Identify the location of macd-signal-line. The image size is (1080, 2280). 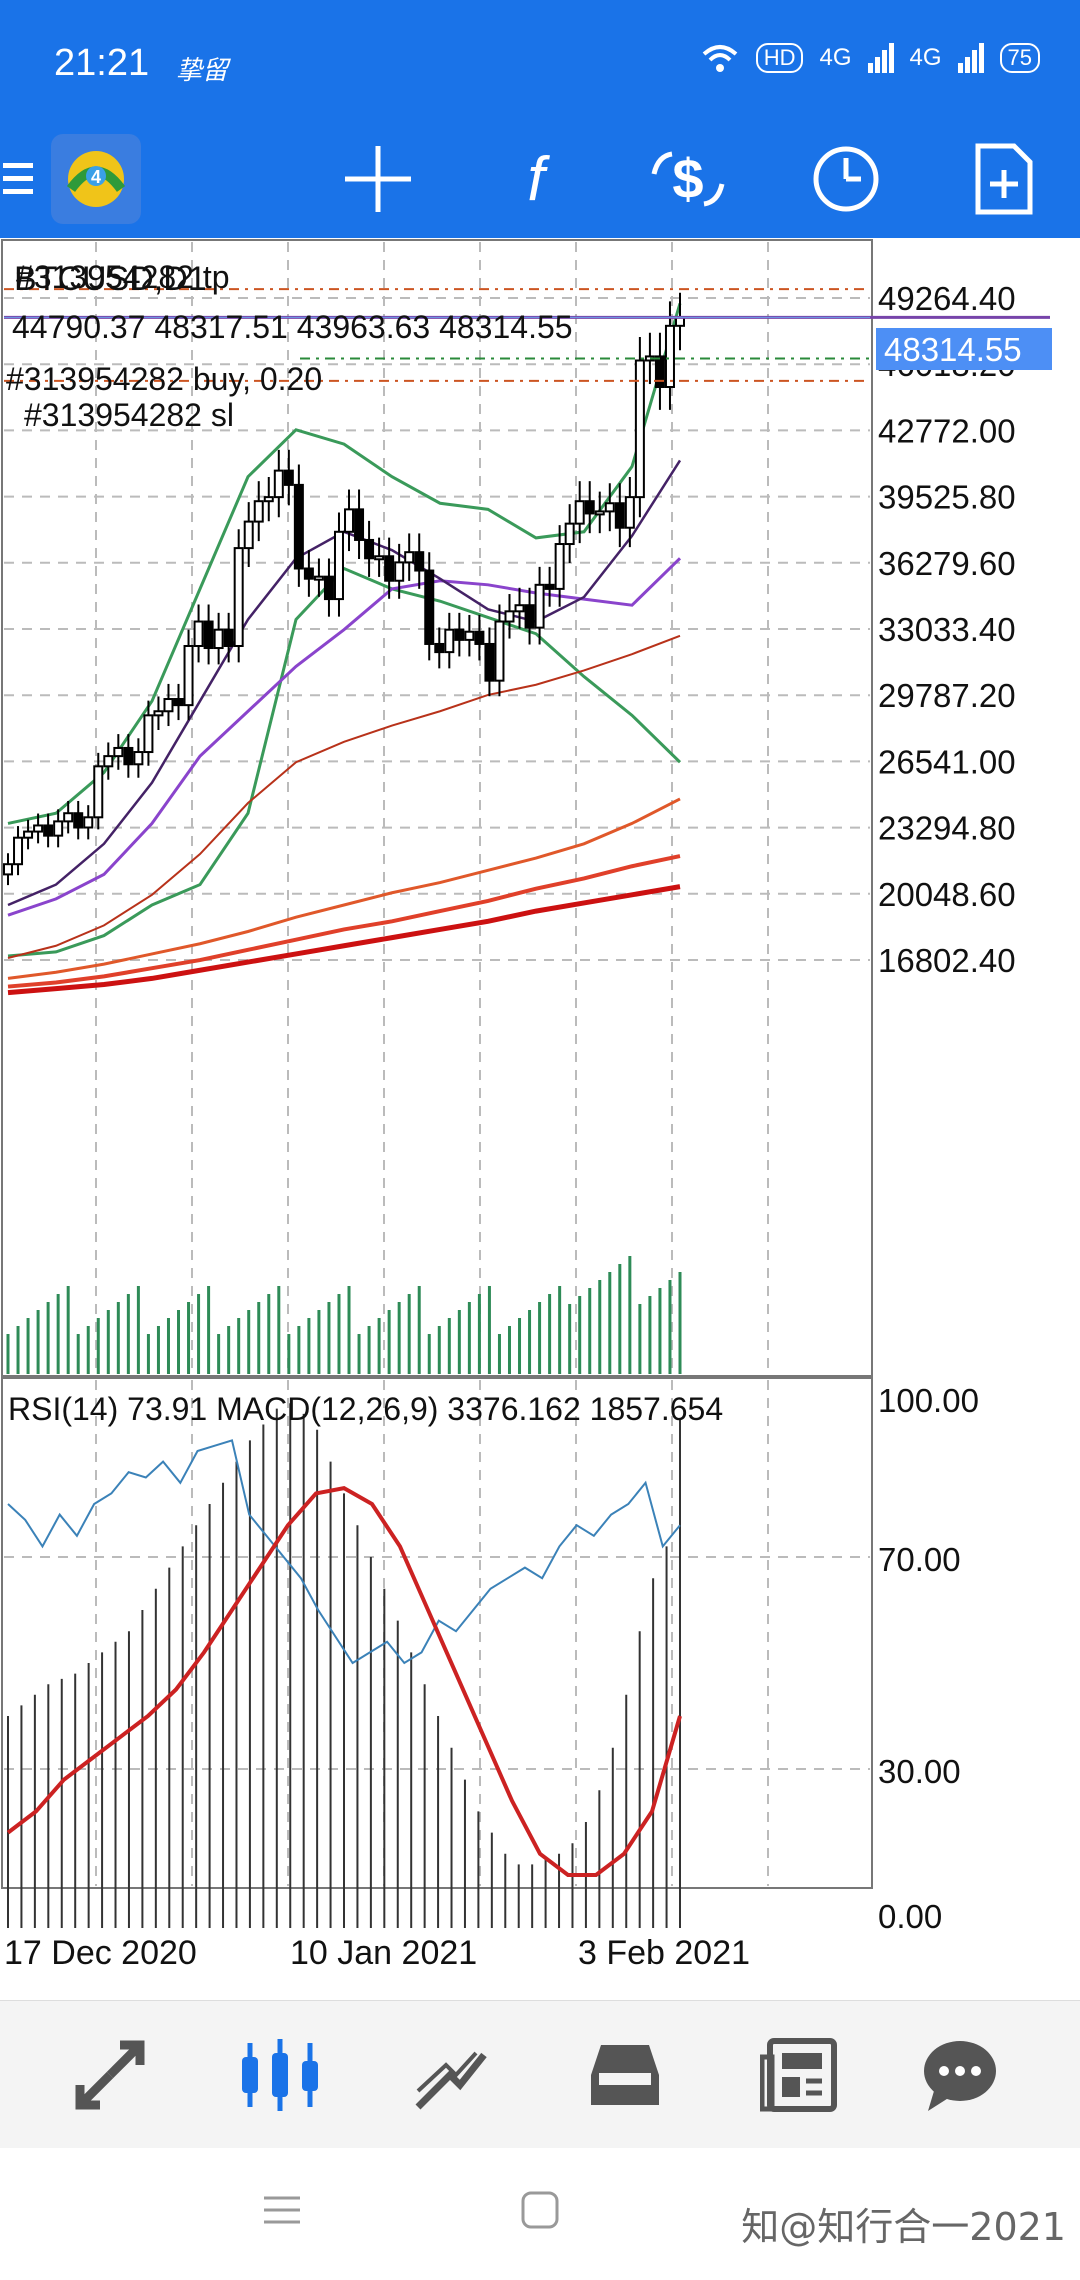
(344, 1681).